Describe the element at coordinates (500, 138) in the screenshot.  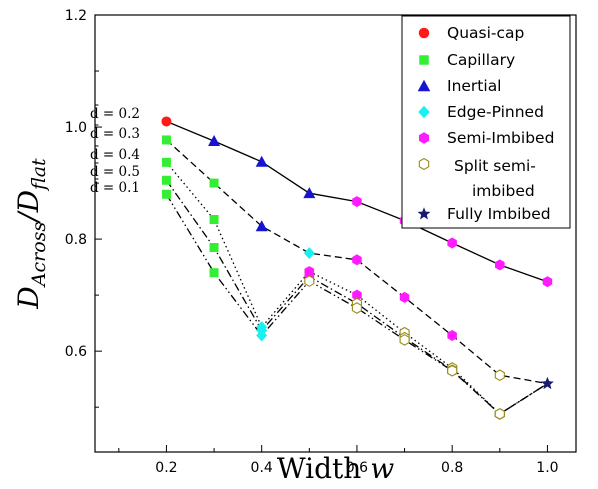
I see `legend-label: Semi-Imbibed` at that location.